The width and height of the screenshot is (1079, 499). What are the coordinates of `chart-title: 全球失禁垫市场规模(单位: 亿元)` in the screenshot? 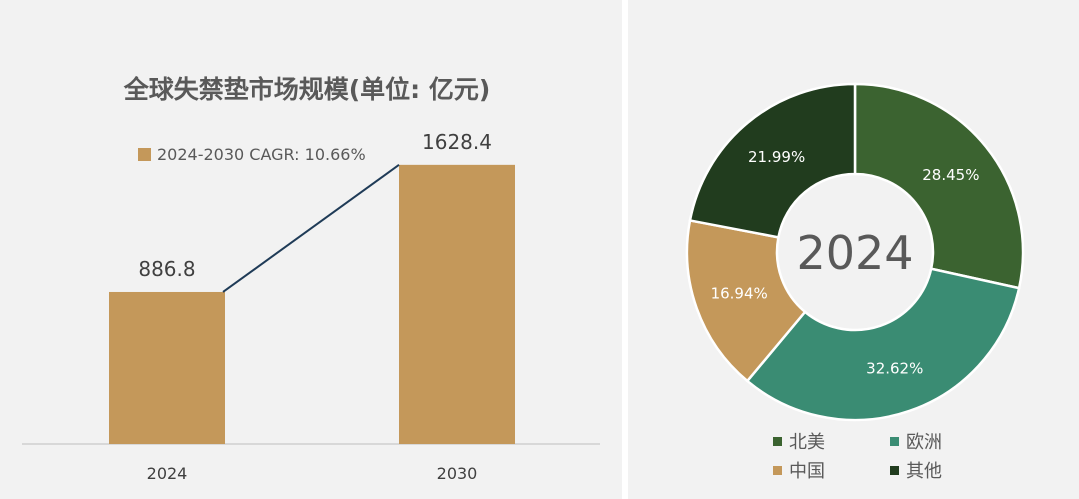 It's located at (307, 89).